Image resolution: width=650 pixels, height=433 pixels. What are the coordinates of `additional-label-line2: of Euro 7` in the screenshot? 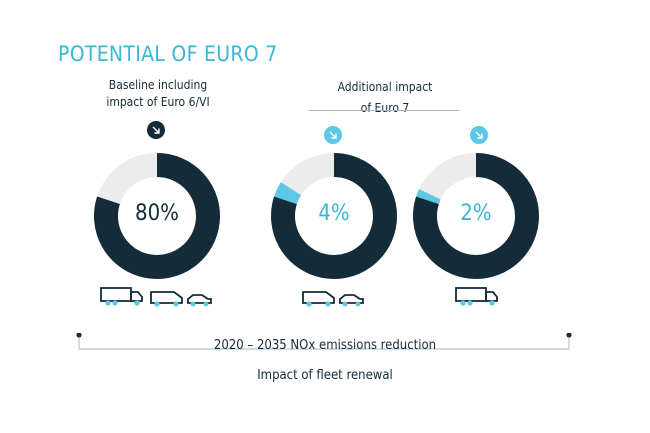 It's located at (385, 108).